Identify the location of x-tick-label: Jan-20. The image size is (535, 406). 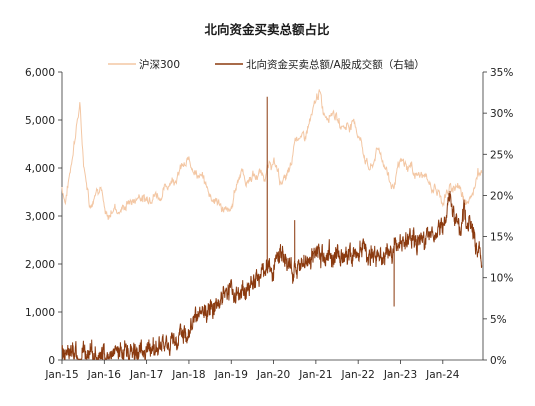
(273, 375).